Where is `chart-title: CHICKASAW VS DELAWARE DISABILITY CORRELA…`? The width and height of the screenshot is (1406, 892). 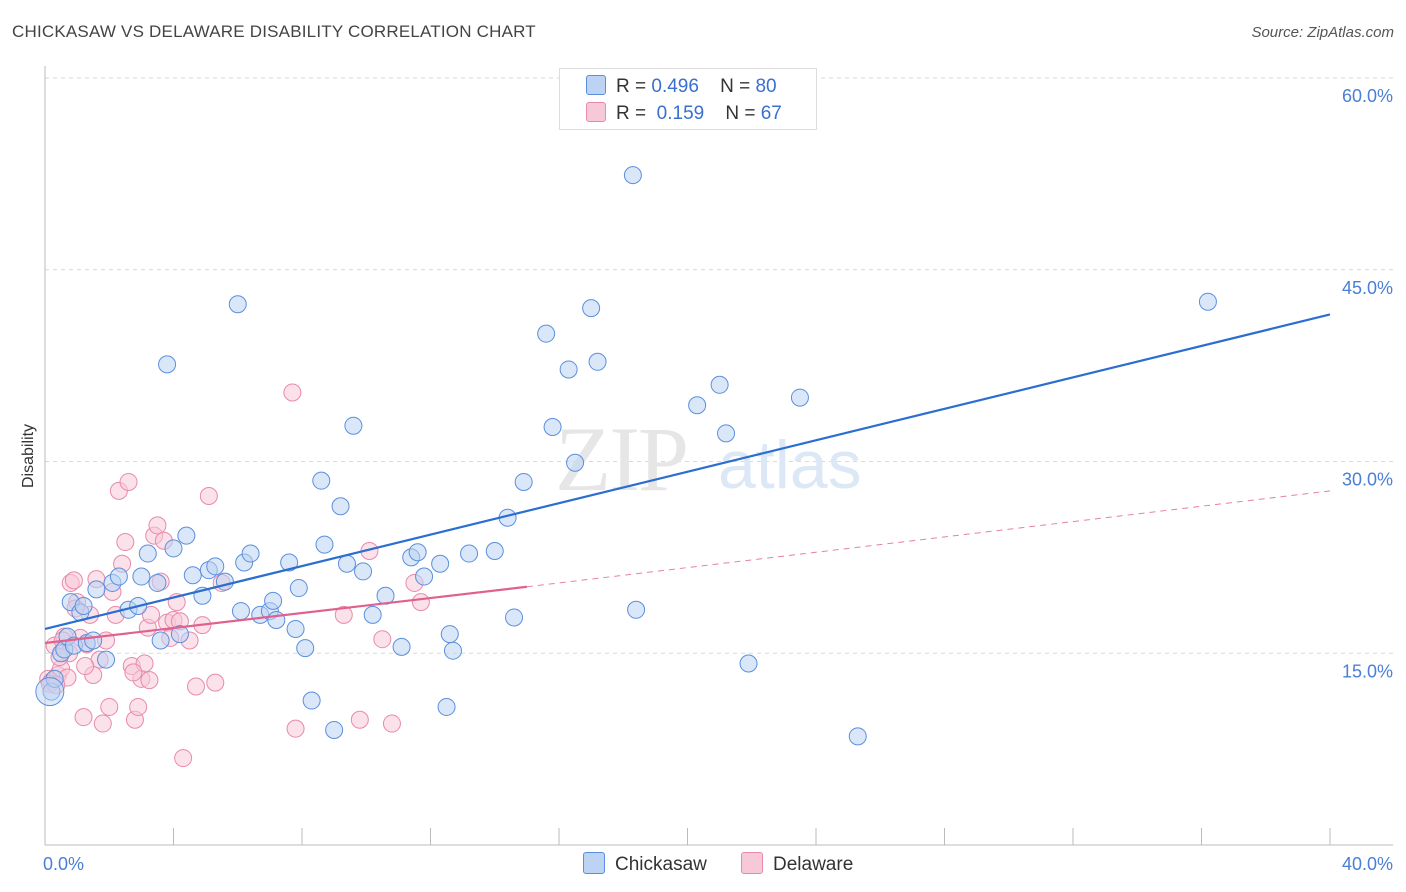
chart-title: CHICKASAW VS DELAWARE DISABILITY CORRELA… is located at coordinates (274, 31).